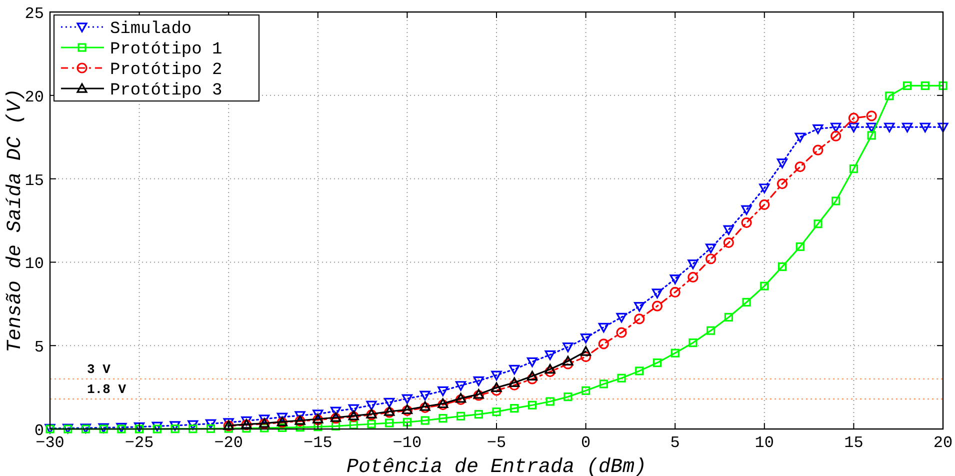  Describe the element at coordinates (39, 347) in the screenshot. I see `y-tick-label: 5` at that location.